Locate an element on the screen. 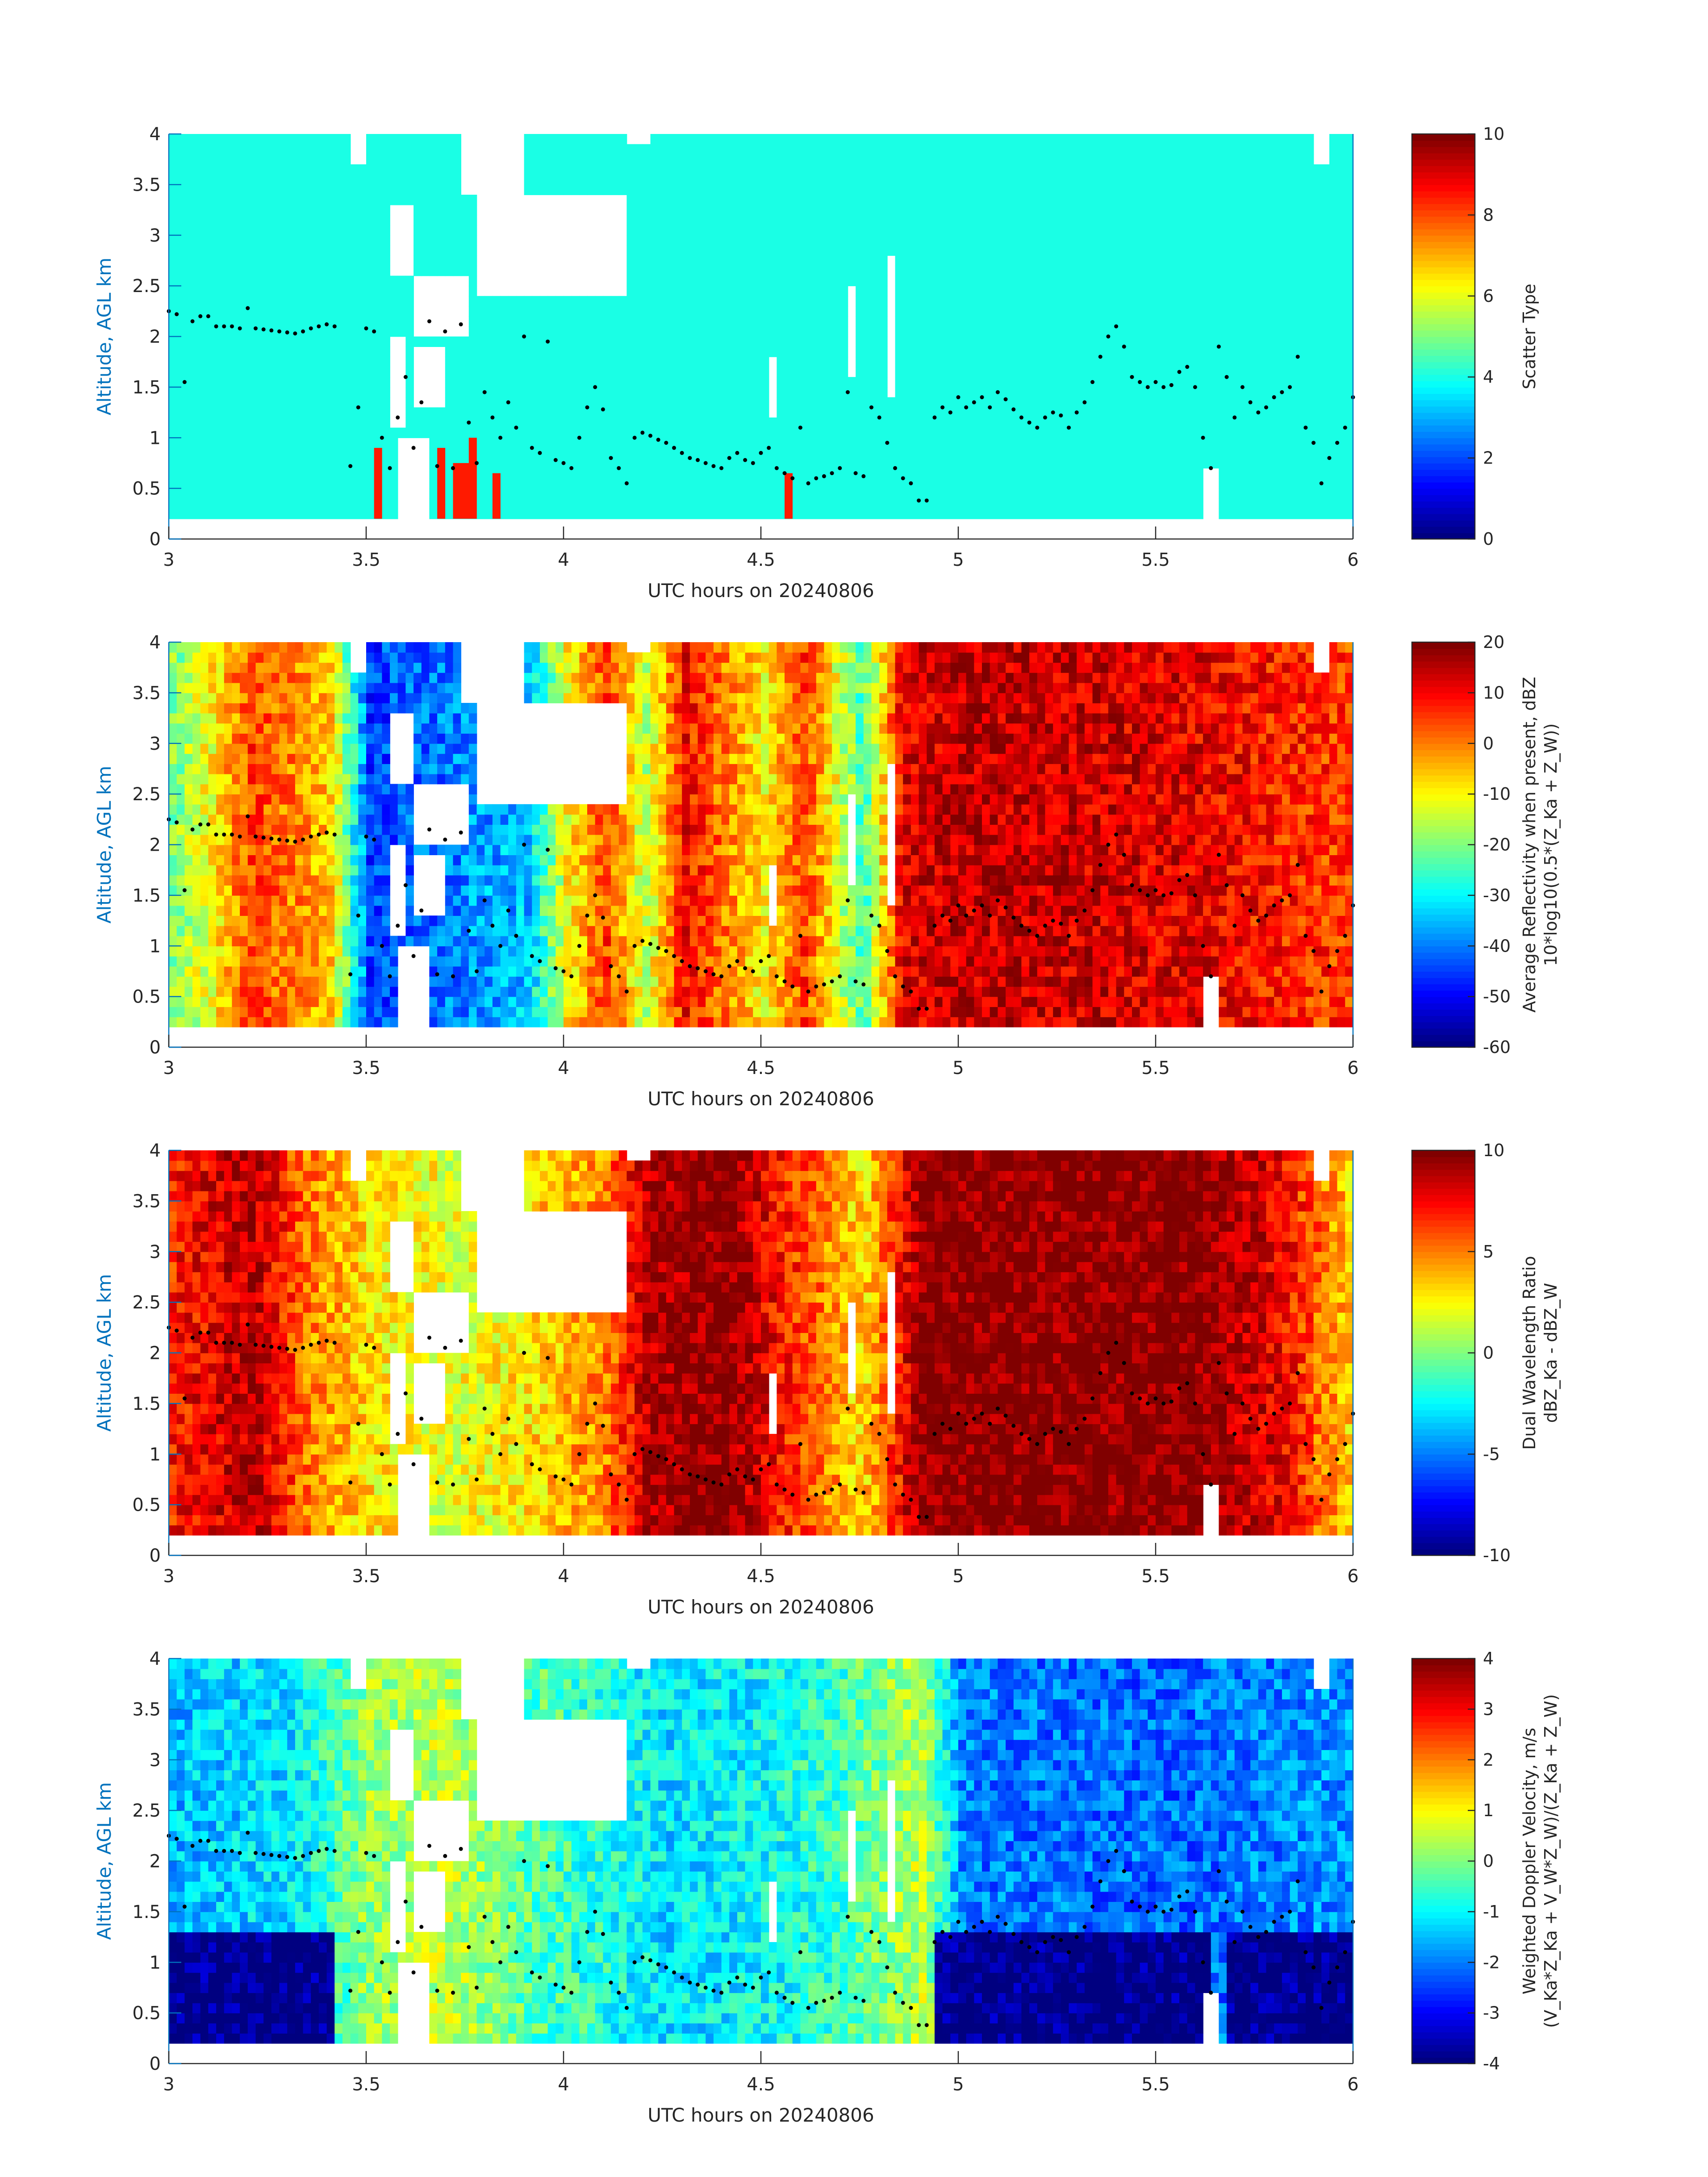  colorbar-tick-label: -10 is located at coordinates (1497, 1555).